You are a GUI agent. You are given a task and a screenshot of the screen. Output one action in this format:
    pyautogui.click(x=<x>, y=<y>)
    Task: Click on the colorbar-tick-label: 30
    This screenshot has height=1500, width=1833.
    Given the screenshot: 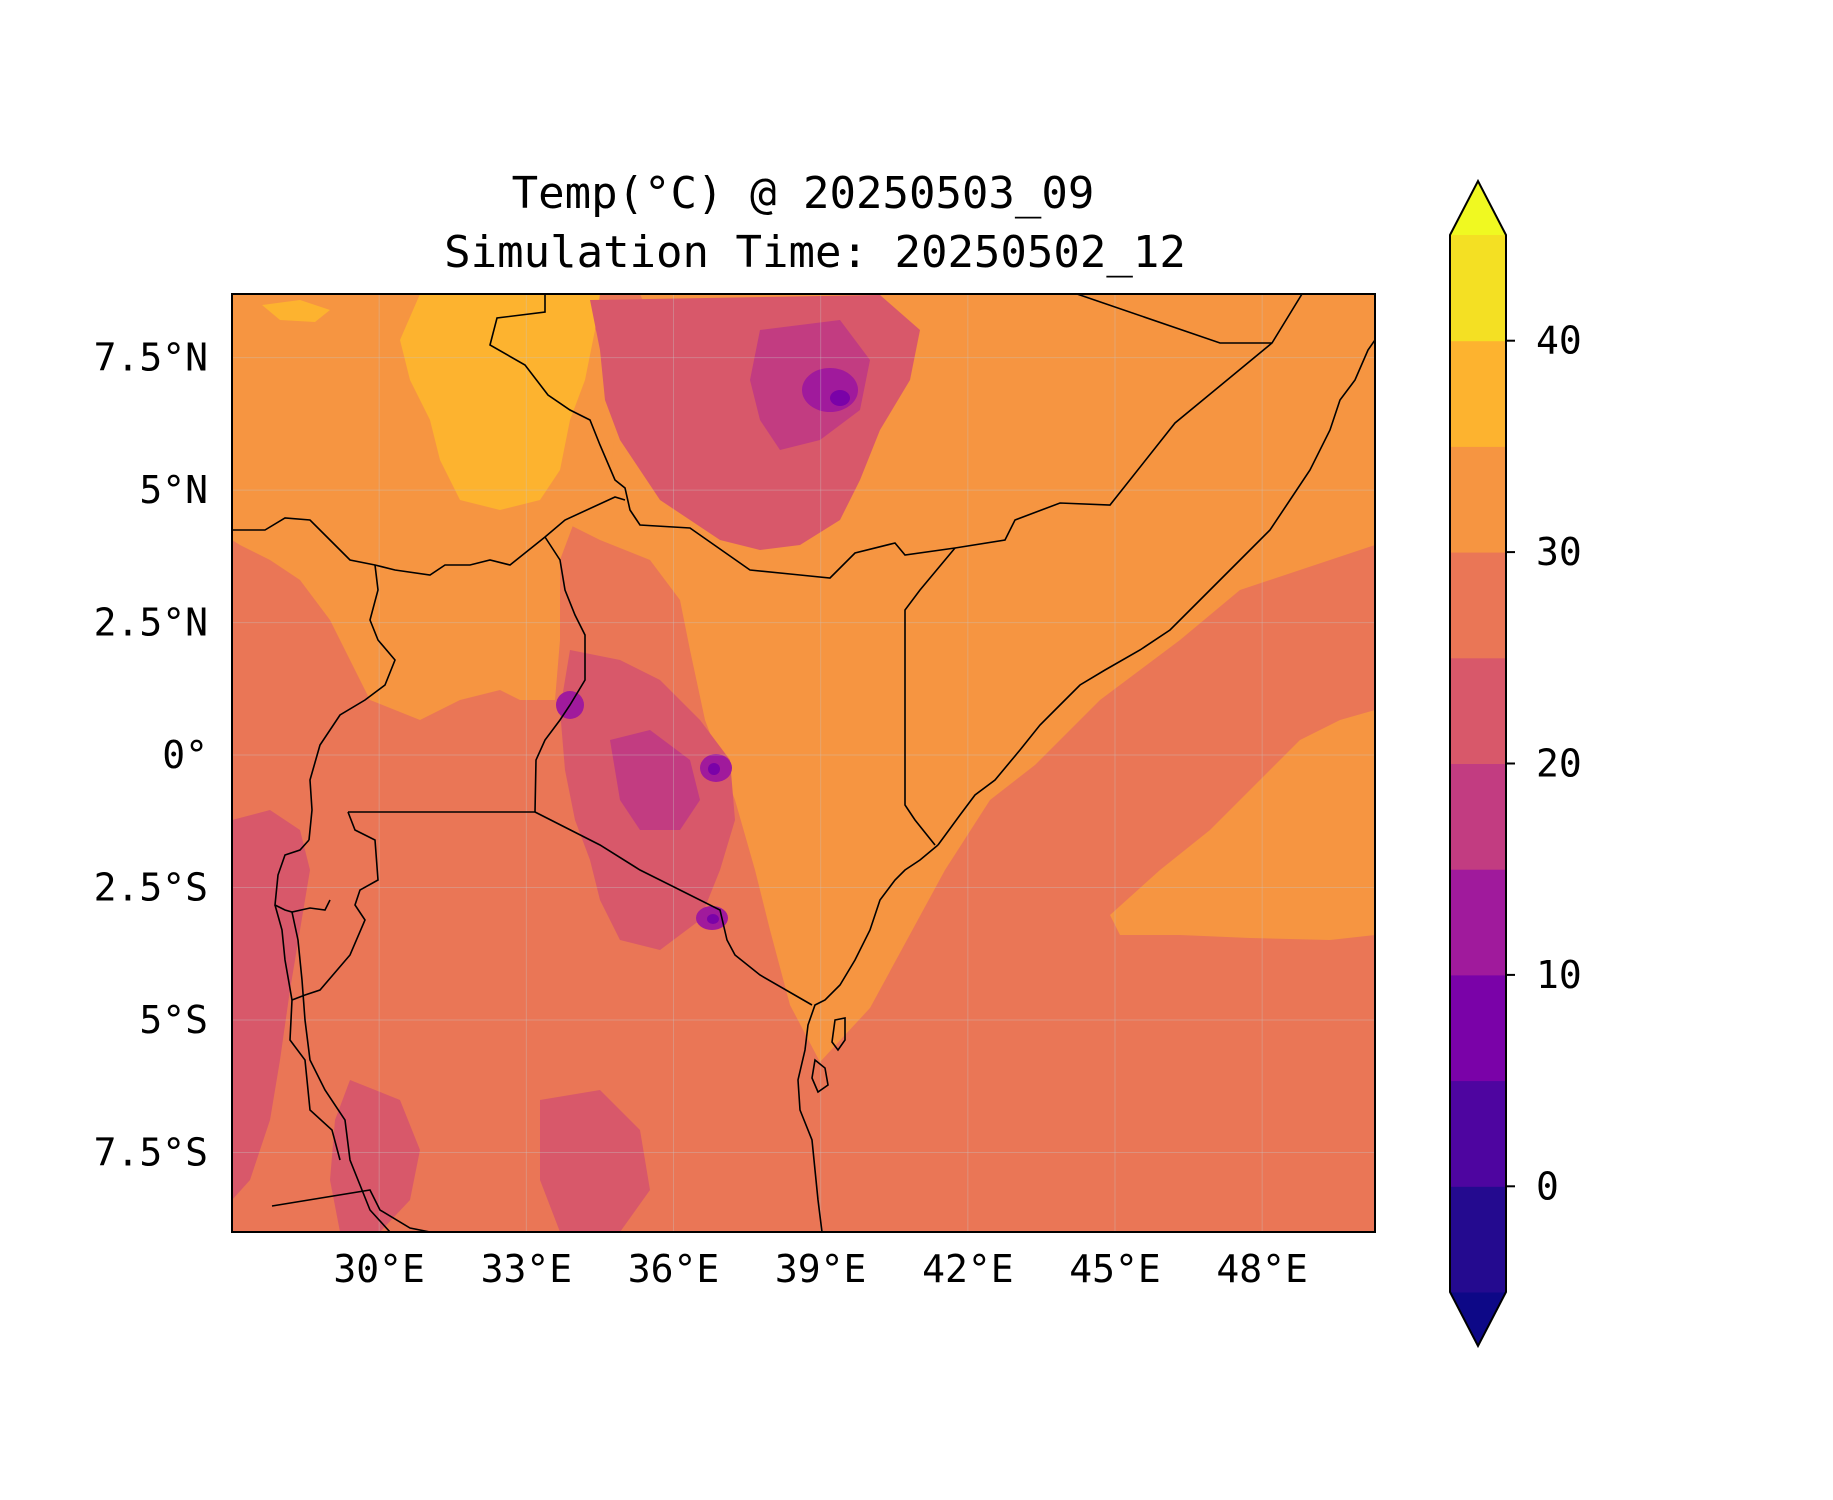 What is the action you would take?
    pyautogui.click(x=1559, y=552)
    